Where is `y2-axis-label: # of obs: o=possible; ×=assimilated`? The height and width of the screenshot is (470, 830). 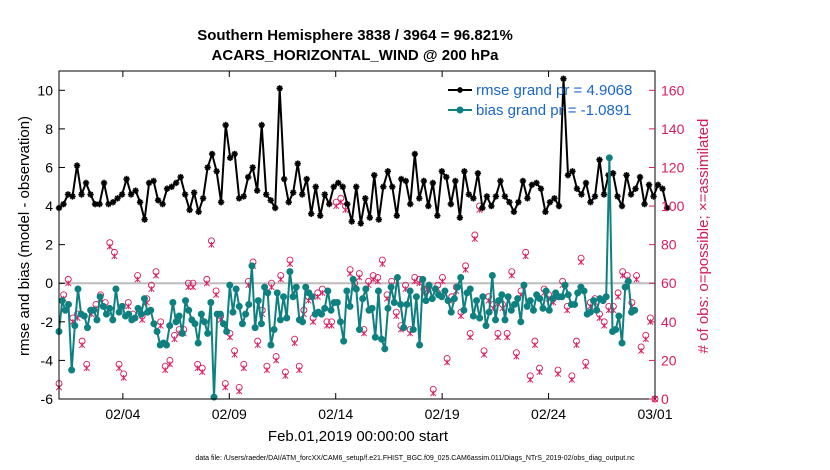
y2-axis-label: # of obs: o=possible; ×=assimilated is located at coordinates (703, 236).